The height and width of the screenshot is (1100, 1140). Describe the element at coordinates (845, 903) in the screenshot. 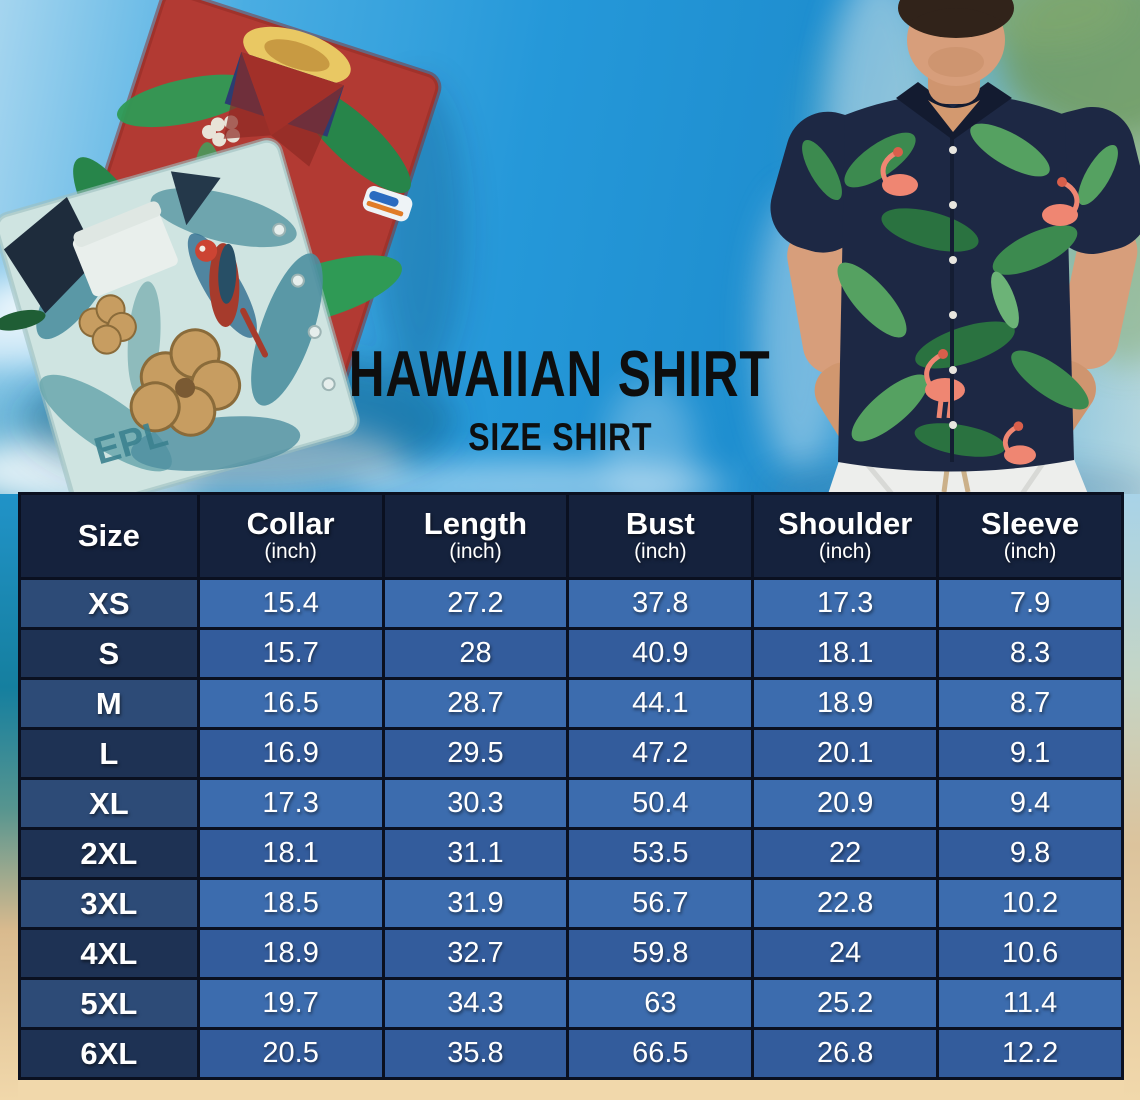

I see `shoulder-value: 22.8` at that location.